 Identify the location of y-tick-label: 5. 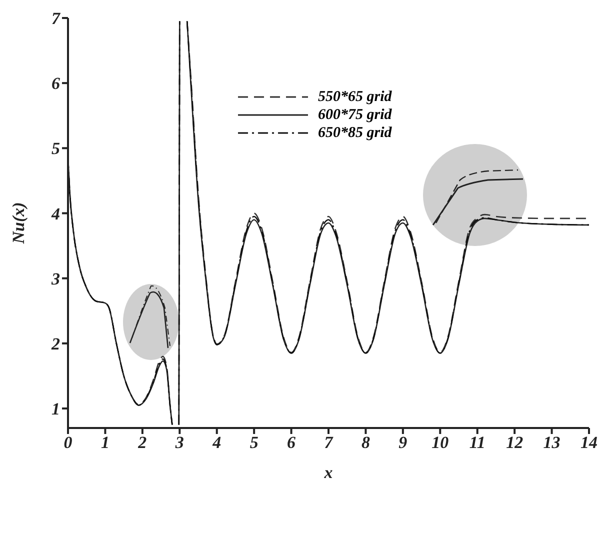
(56, 148).